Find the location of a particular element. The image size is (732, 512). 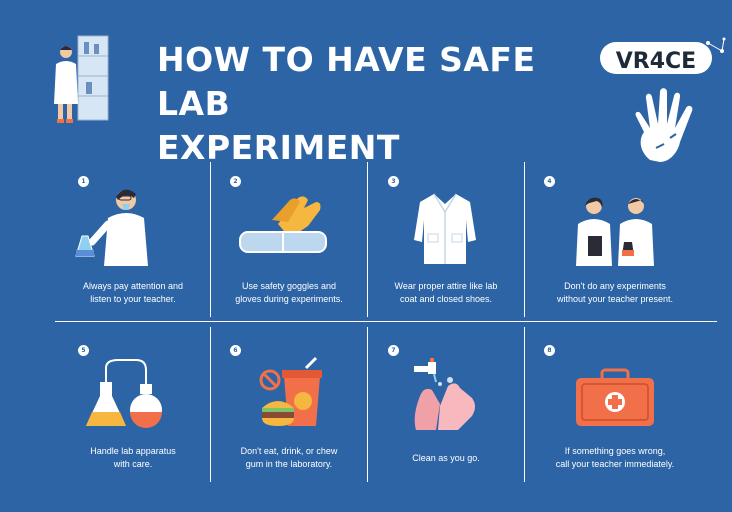

step-number-8: 8 is located at coordinates (549, 350).